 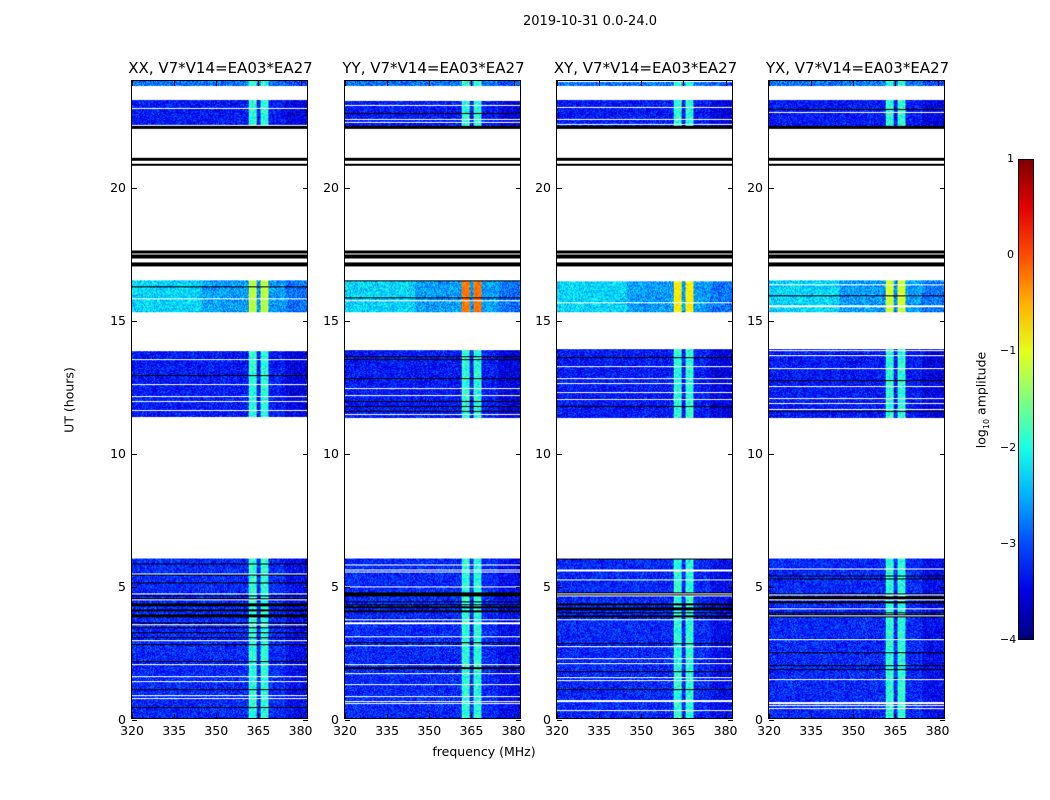 What do you see at coordinates (1008, 351) in the screenshot?
I see `colorbar-tick-label: −1` at bounding box center [1008, 351].